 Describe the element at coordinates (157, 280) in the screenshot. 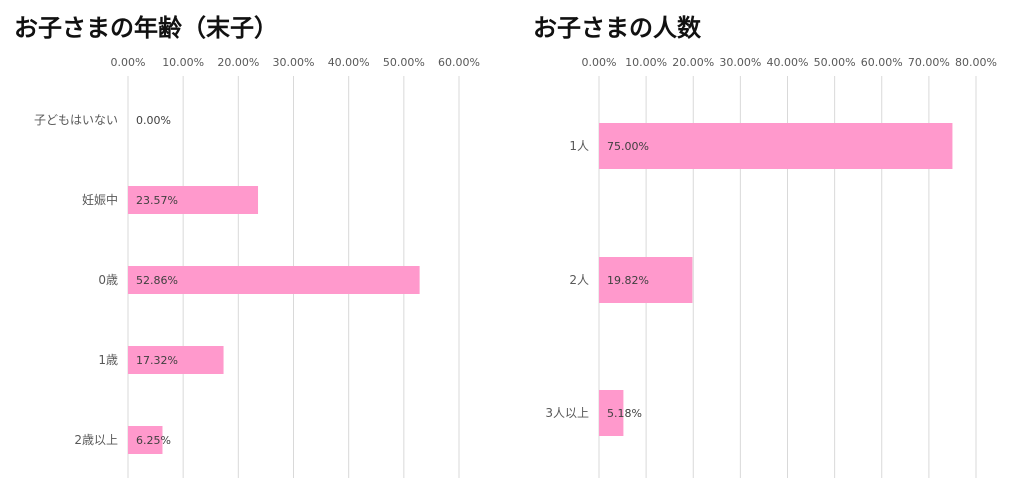

I see `data-label: 52.86%` at that location.